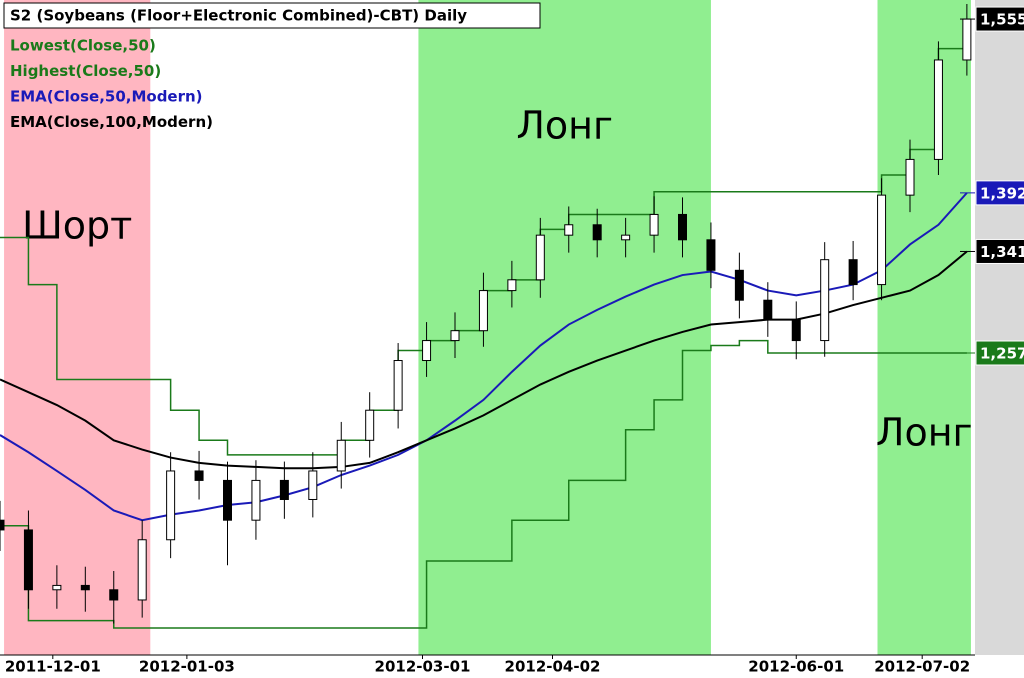 The width and height of the screenshot is (1024, 678). Describe the element at coordinates (83, 46) in the screenshot. I see `legend-entry: Lowest(Close,50)` at that location.